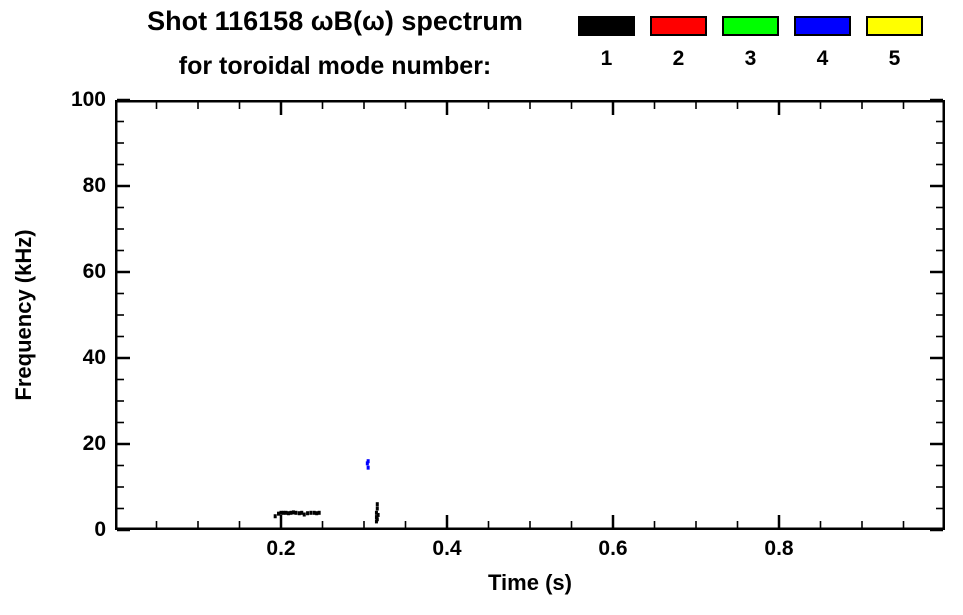 The width and height of the screenshot is (963, 615). I want to click on y-tick-label-0: 0, so click(100, 529).